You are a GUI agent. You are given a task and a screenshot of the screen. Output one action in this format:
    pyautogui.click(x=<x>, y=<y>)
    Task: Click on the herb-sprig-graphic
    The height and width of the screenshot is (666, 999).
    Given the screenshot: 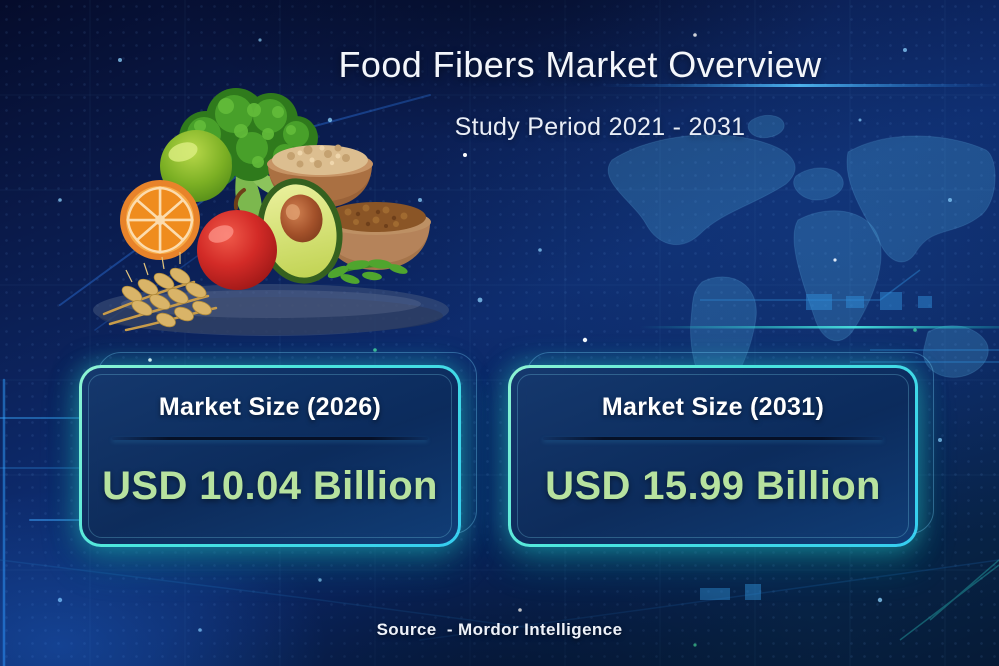 What is the action you would take?
    pyautogui.click(x=367, y=271)
    